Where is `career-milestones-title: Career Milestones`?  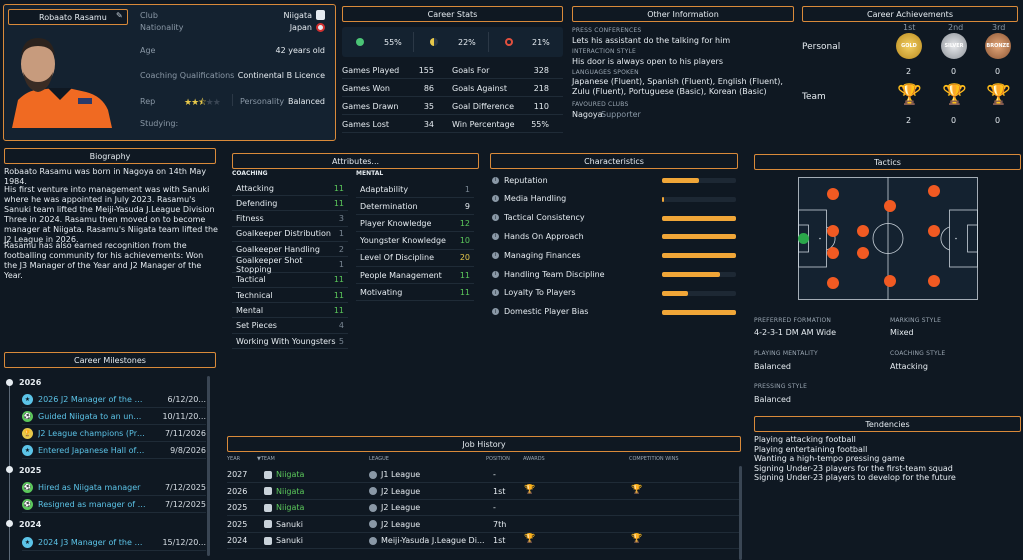 career-milestones-title: Career Milestones is located at coordinates (110, 360).